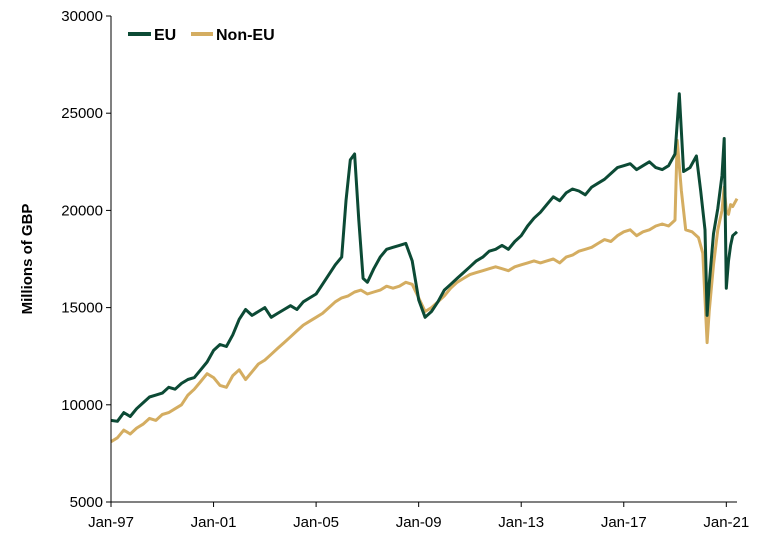  Describe the element at coordinates (111, 522) in the screenshot. I see `x-tick-label: Jan-97` at that location.